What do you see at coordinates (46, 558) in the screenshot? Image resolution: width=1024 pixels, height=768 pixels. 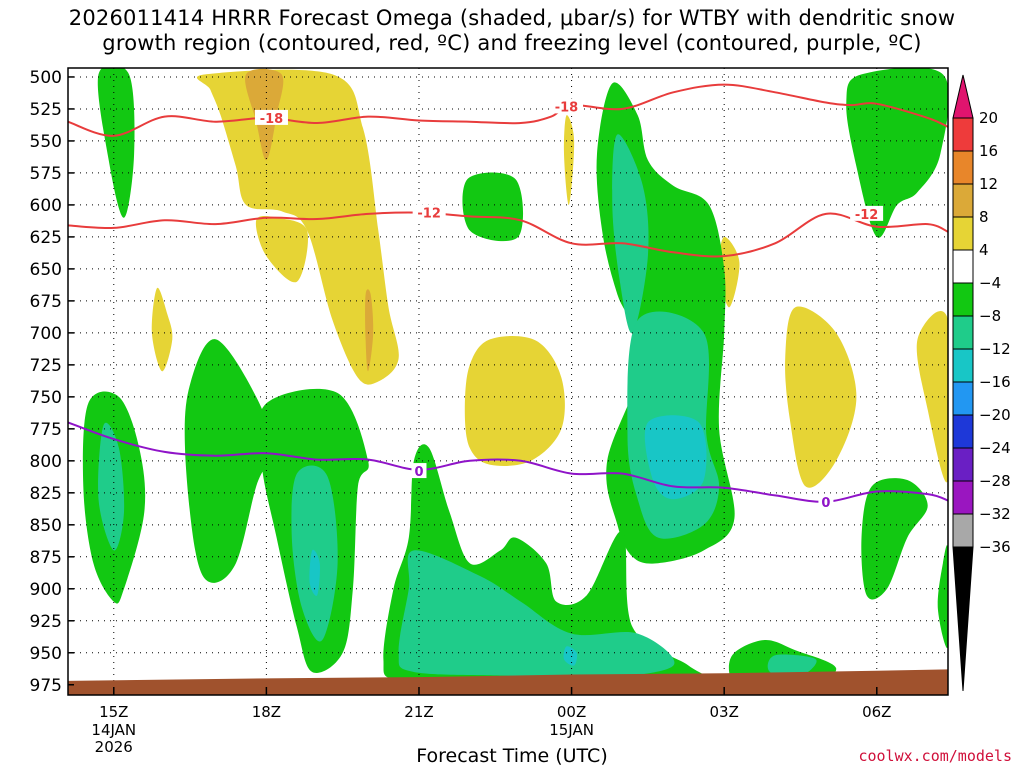 I see `y-tick-label-875: 875` at bounding box center [46, 558].